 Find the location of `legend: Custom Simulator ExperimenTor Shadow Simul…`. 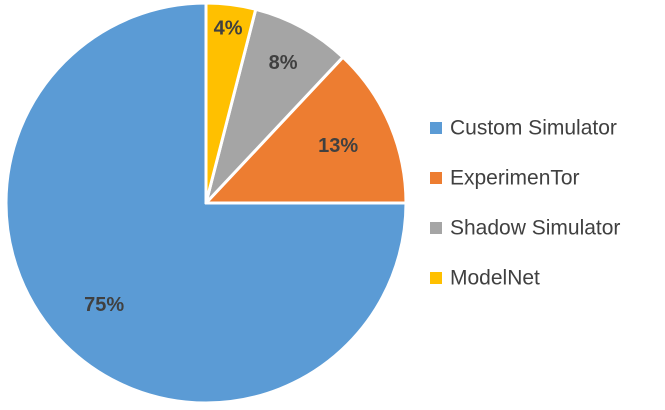

legend: Custom Simulator ExperimenTor Shadow Simul… is located at coordinates (525, 203).